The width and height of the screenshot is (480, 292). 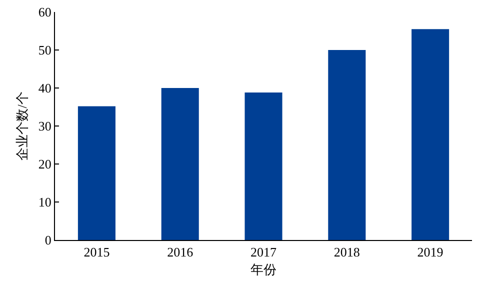 What do you see at coordinates (45, 50) in the screenshot?
I see `y-tick-label: 50` at bounding box center [45, 50].